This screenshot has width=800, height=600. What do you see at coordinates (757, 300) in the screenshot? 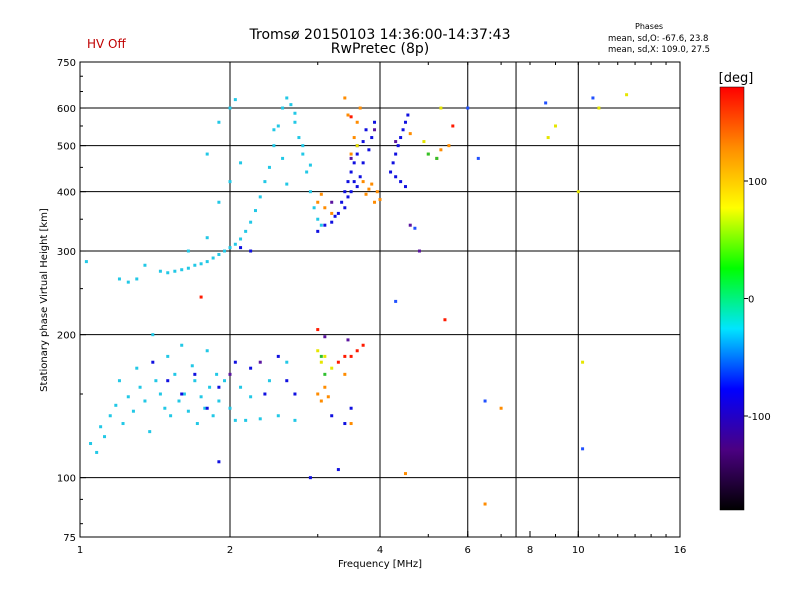
I see `colorbar-ticks: 100 0 -100` at bounding box center [757, 300].